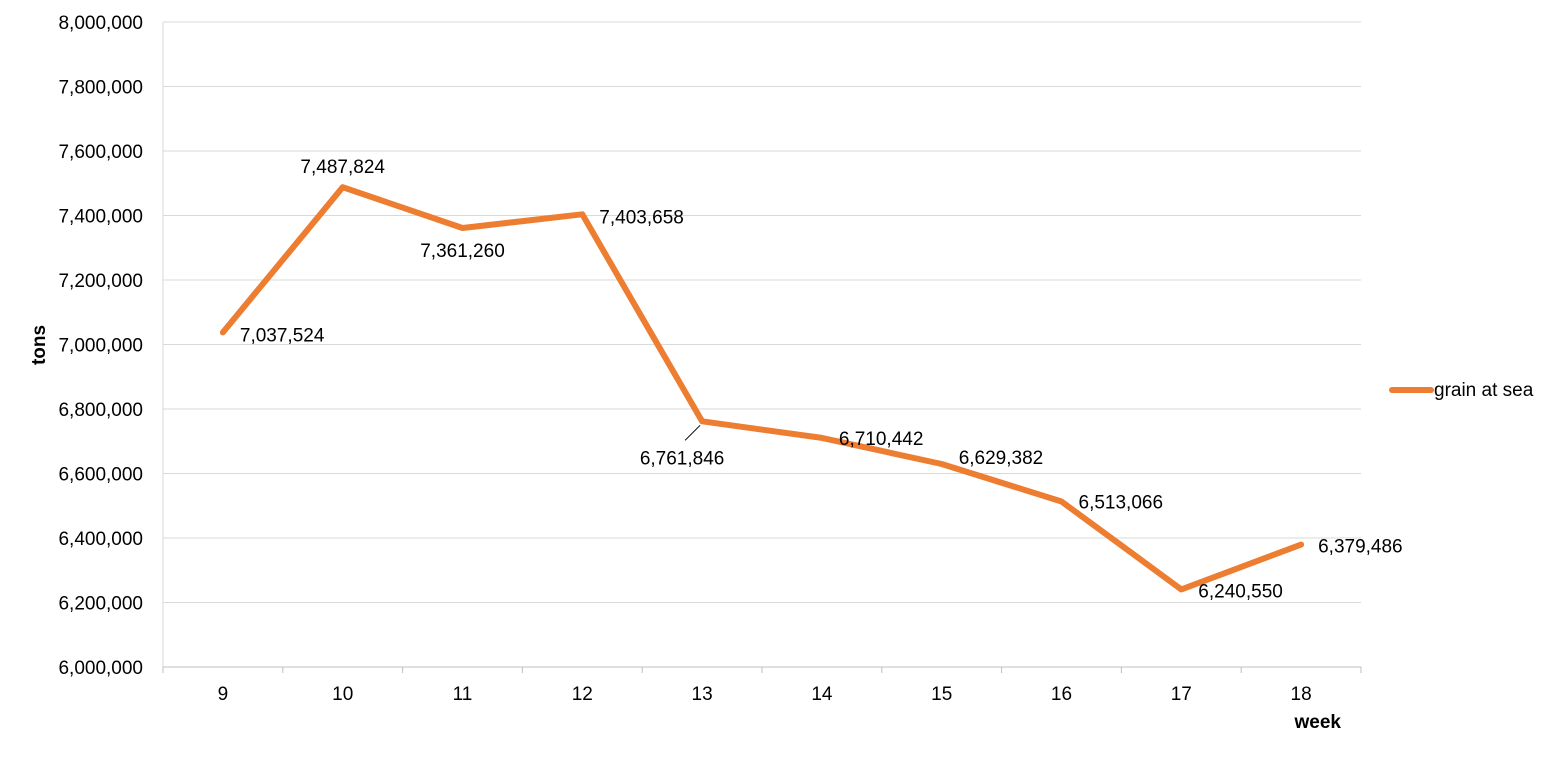  I want to click on y-axis-title: tons, so click(39, 345).